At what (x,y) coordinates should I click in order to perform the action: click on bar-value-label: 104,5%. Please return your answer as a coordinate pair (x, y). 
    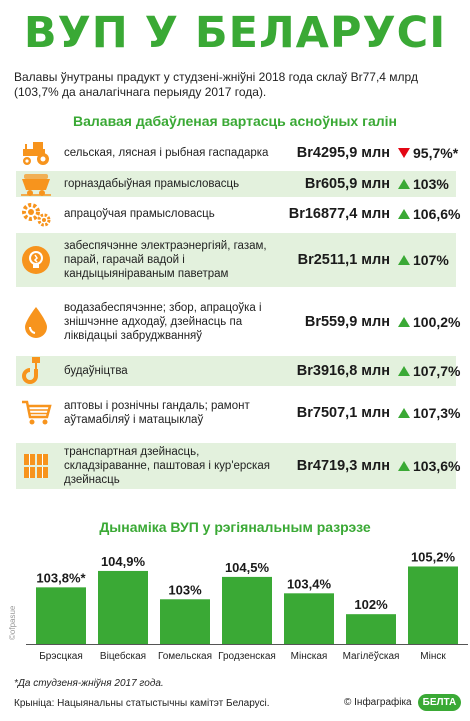
    Looking at the image, I should click on (247, 567).